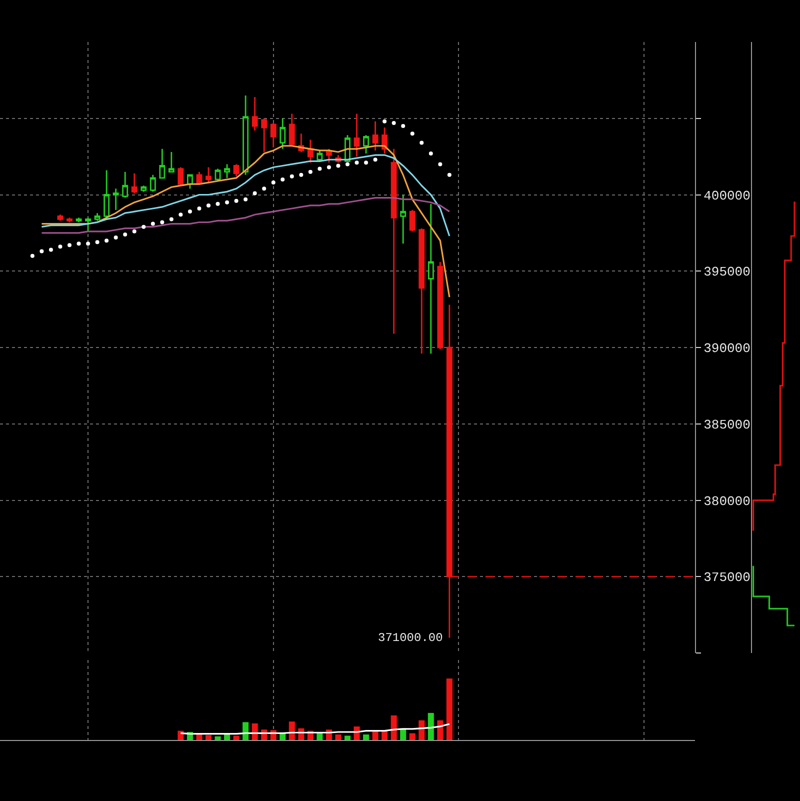 Image resolution: width=800 pixels, height=801 pixels. Describe the element at coordinates (727, 348) in the screenshot. I see `y-tick-label: 390000` at that location.